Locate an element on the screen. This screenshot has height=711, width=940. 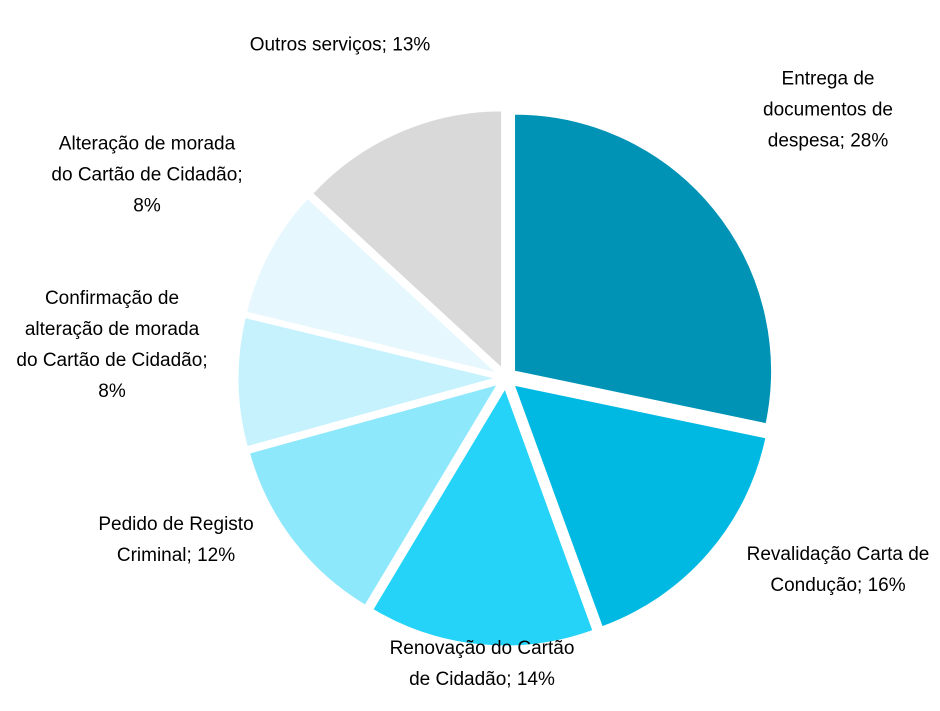
slice-label: Entrega de documentos de despesa; 28% is located at coordinates (828, 110).